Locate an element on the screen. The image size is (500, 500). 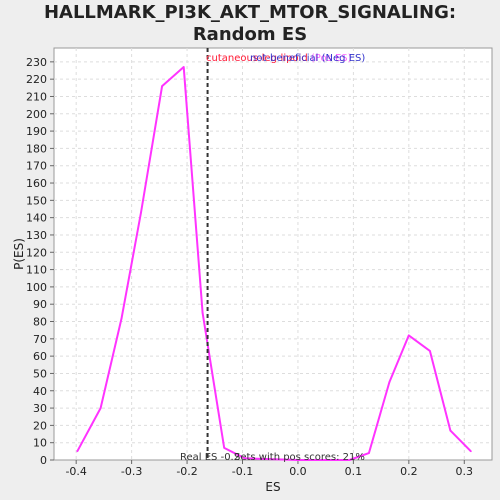
annotation-real-es: Real ES -0.2 is located at coordinates (210, 457).